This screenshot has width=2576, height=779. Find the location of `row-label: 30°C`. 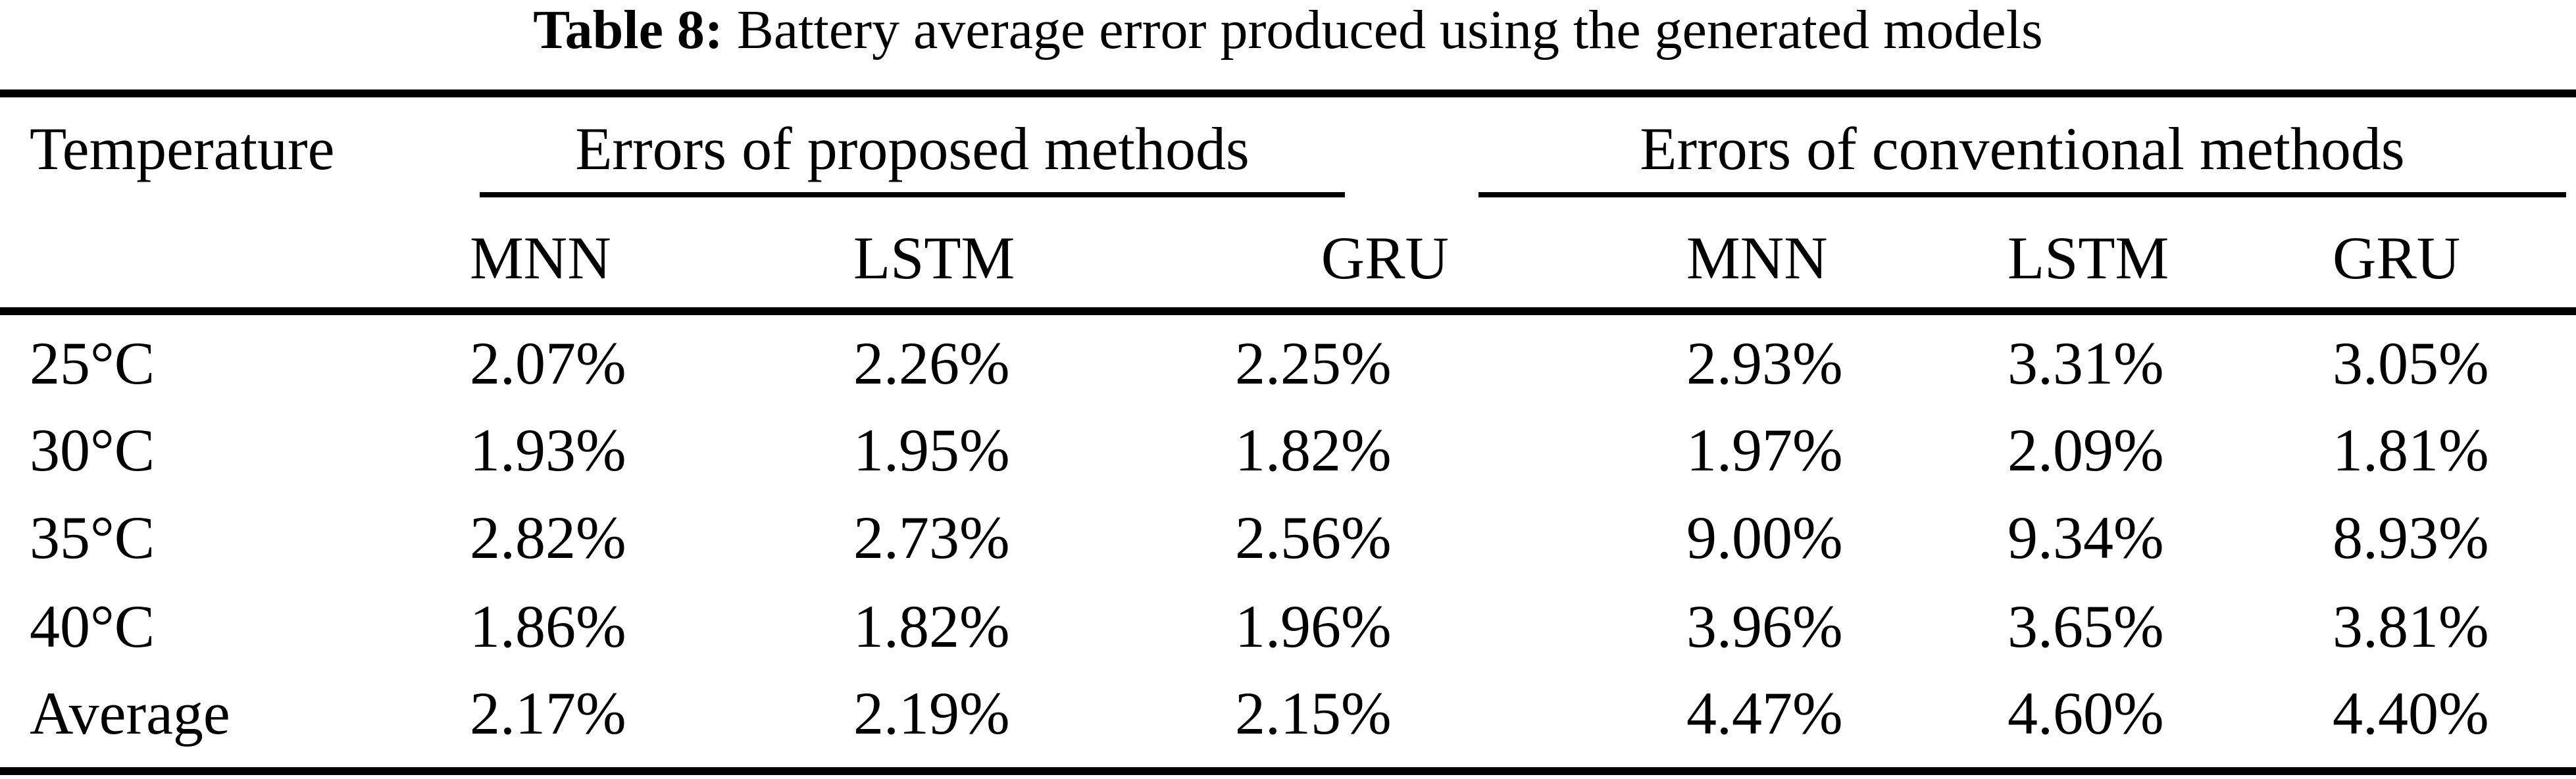

row-label: 30°C is located at coordinates (92, 450).